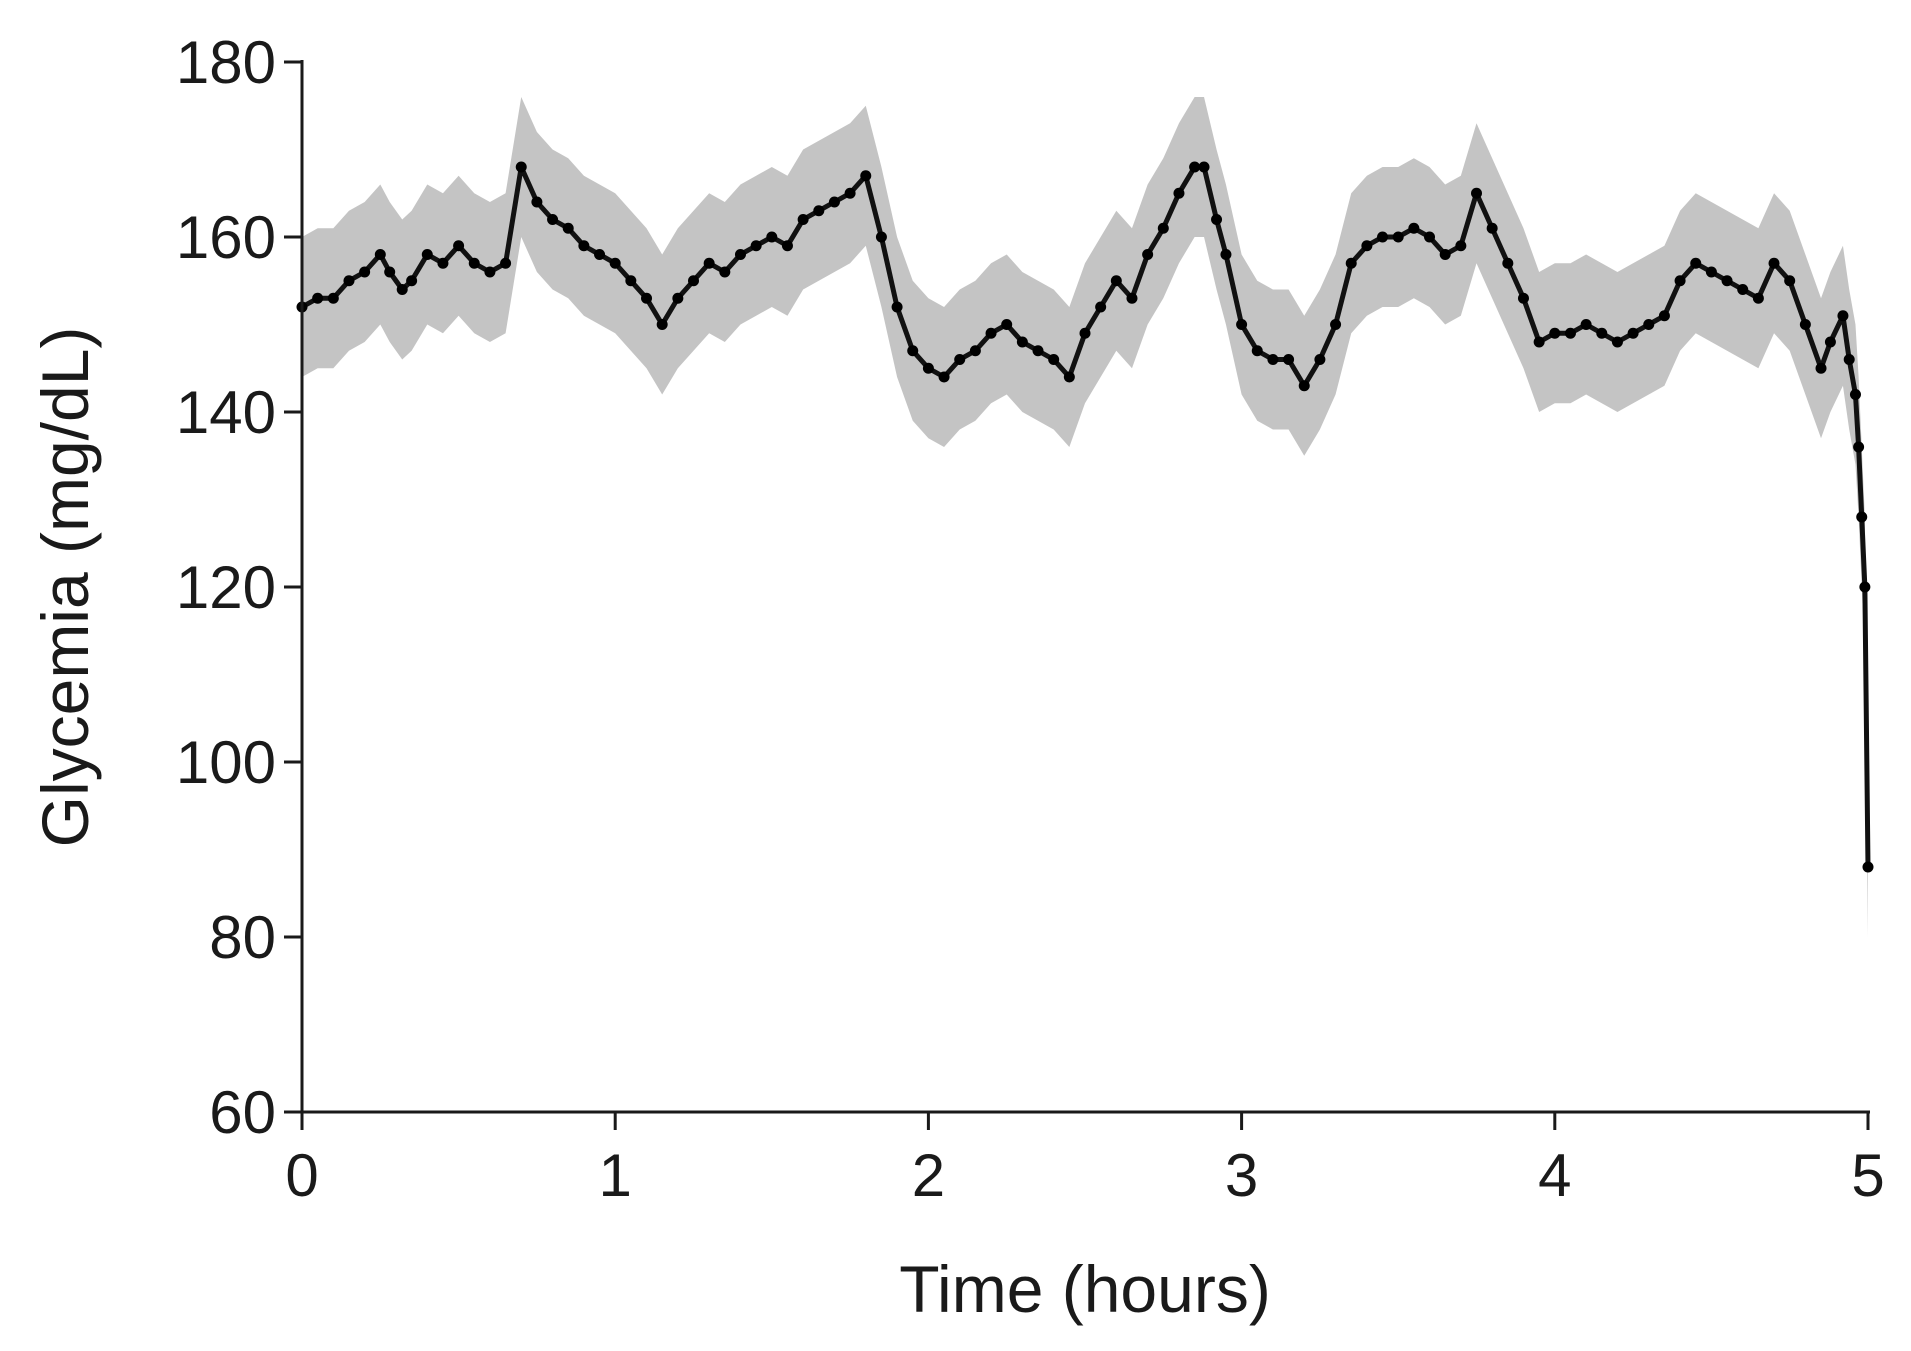  What do you see at coordinates (242, 1112) in the screenshot?
I see `y-tick-label: 60` at bounding box center [242, 1112].